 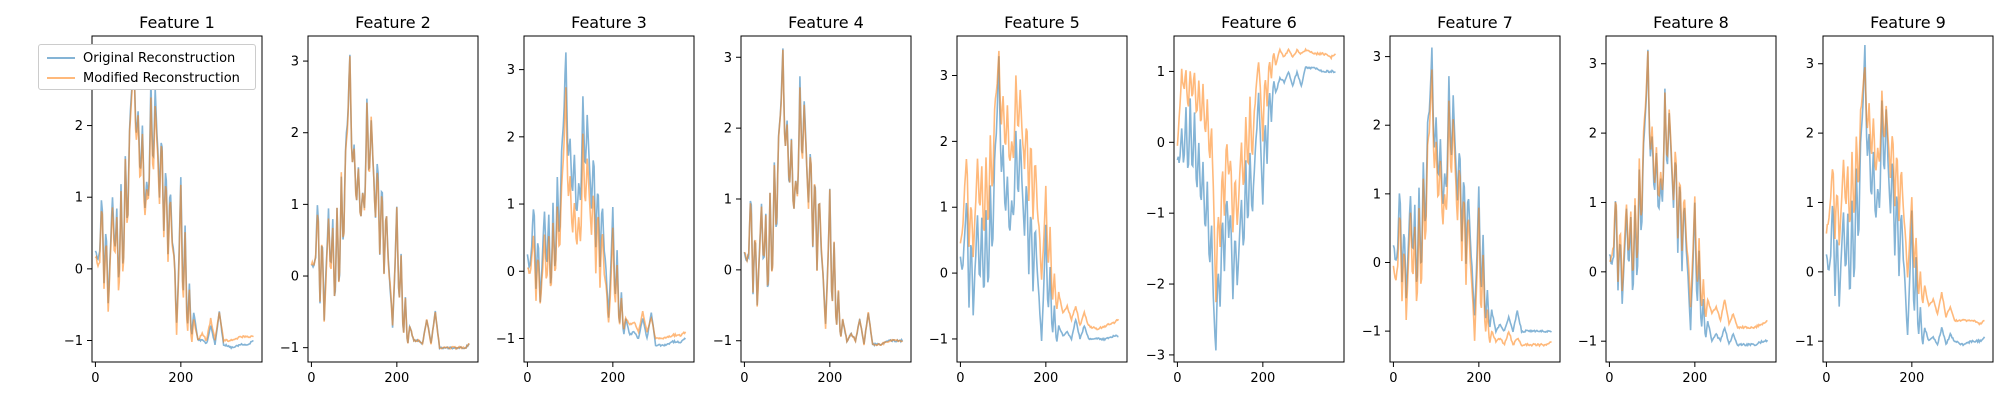 What do you see at coordinates (1475, 22) in the screenshot?
I see `panel-title: Feature 7` at bounding box center [1475, 22].